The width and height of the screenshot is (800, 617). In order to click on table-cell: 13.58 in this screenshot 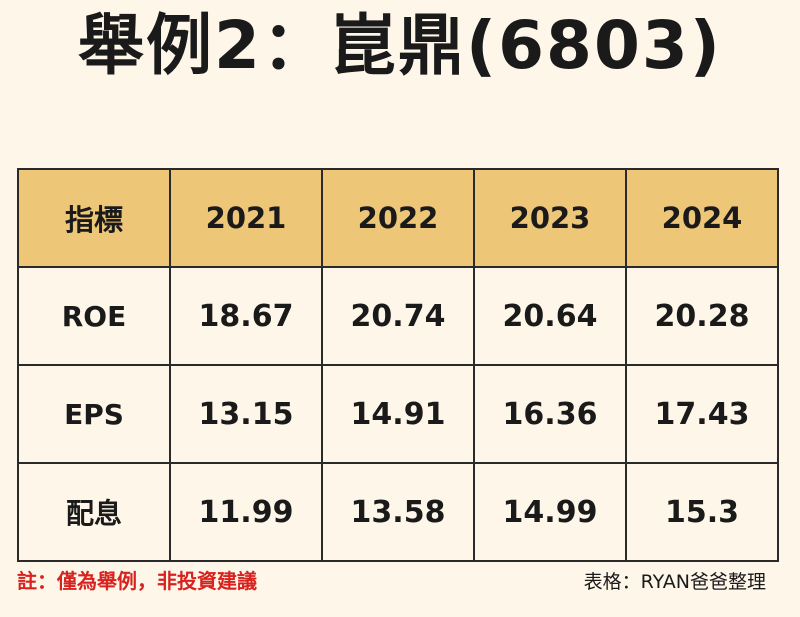, I will do `click(398, 512)`.